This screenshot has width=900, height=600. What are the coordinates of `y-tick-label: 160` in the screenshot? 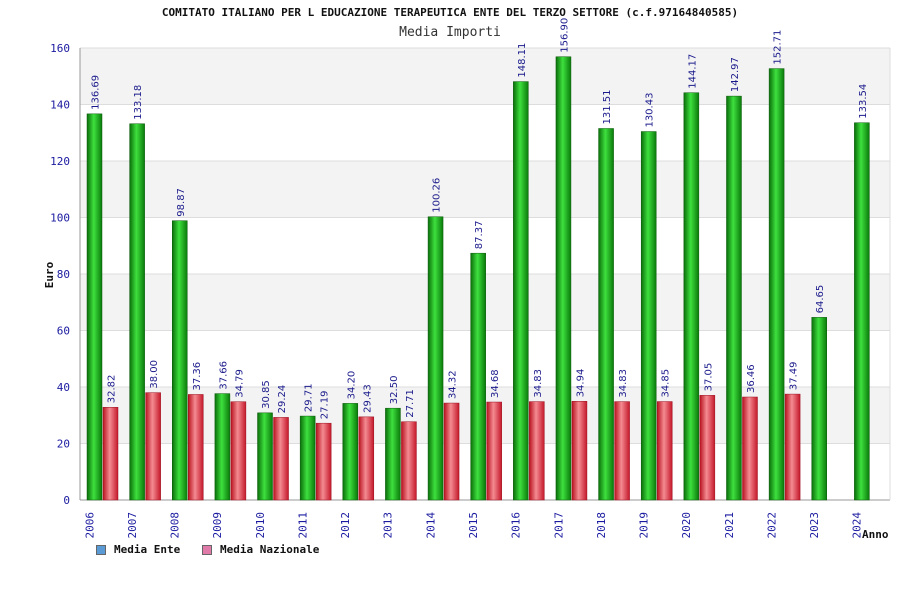 It's located at (60, 48).